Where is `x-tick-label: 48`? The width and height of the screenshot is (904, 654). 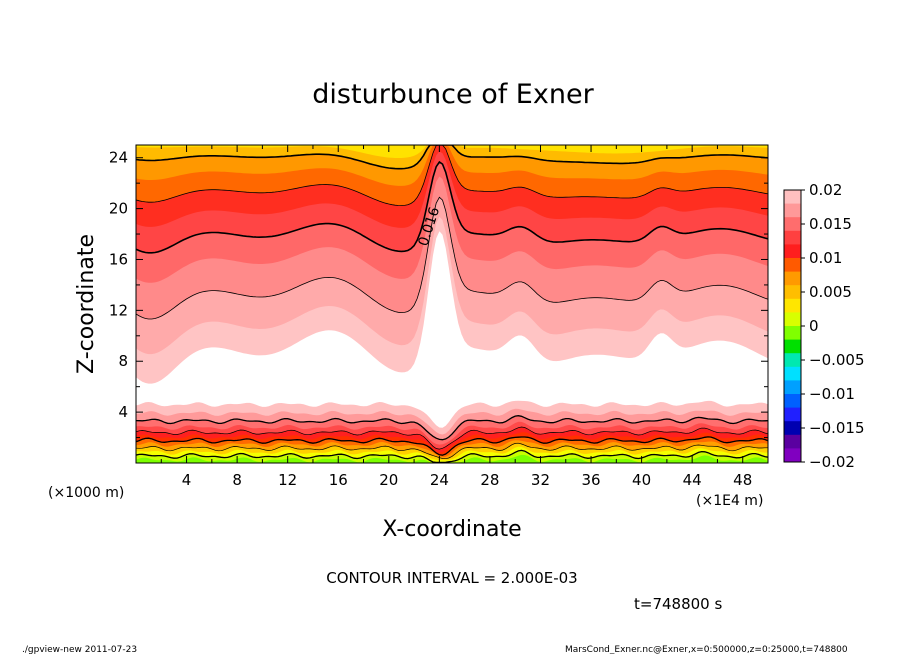 x-tick-label: 48 is located at coordinates (742, 480).